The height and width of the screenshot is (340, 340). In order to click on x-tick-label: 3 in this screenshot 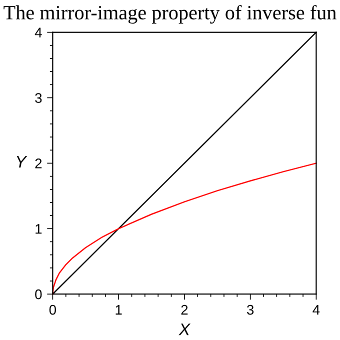, I will do `click(250, 309)`.